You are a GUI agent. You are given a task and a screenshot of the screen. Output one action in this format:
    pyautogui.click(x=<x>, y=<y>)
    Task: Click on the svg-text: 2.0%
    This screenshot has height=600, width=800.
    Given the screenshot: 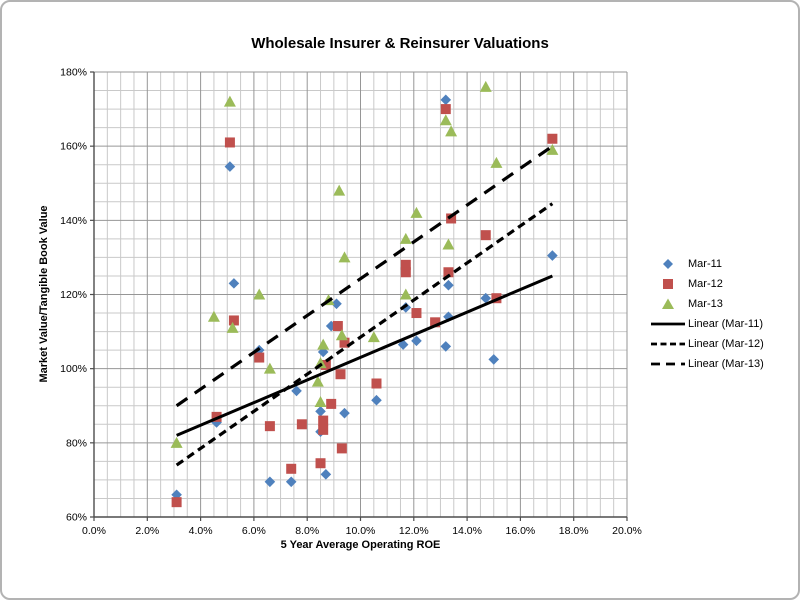 What is the action you would take?
    pyautogui.click(x=147, y=531)
    